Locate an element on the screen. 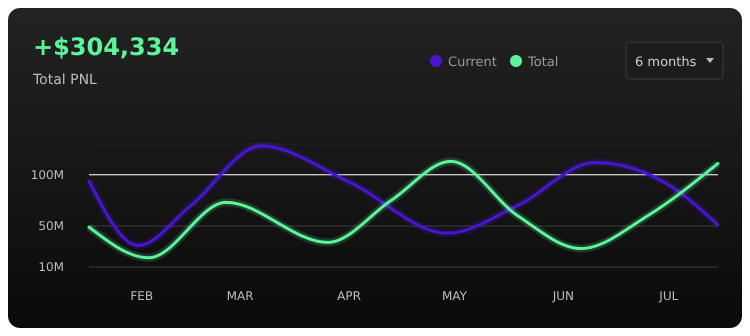 The image size is (750, 336). x-tick-label: MAY is located at coordinates (455, 296).